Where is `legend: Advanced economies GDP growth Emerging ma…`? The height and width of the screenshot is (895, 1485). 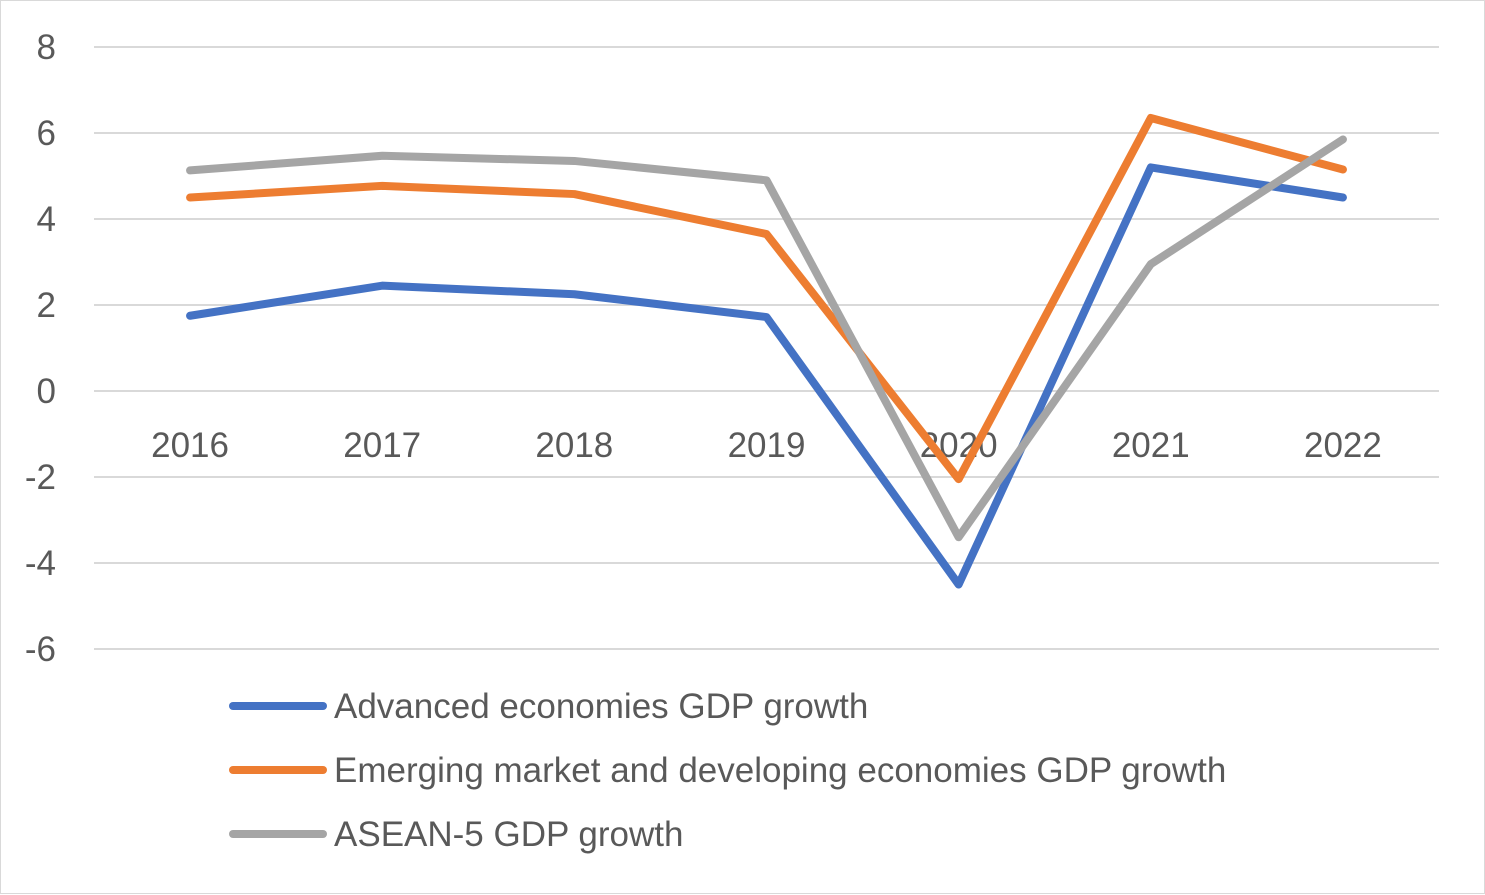
legend: Advanced economies GDP growth Emerging ma… is located at coordinates (727, 770).